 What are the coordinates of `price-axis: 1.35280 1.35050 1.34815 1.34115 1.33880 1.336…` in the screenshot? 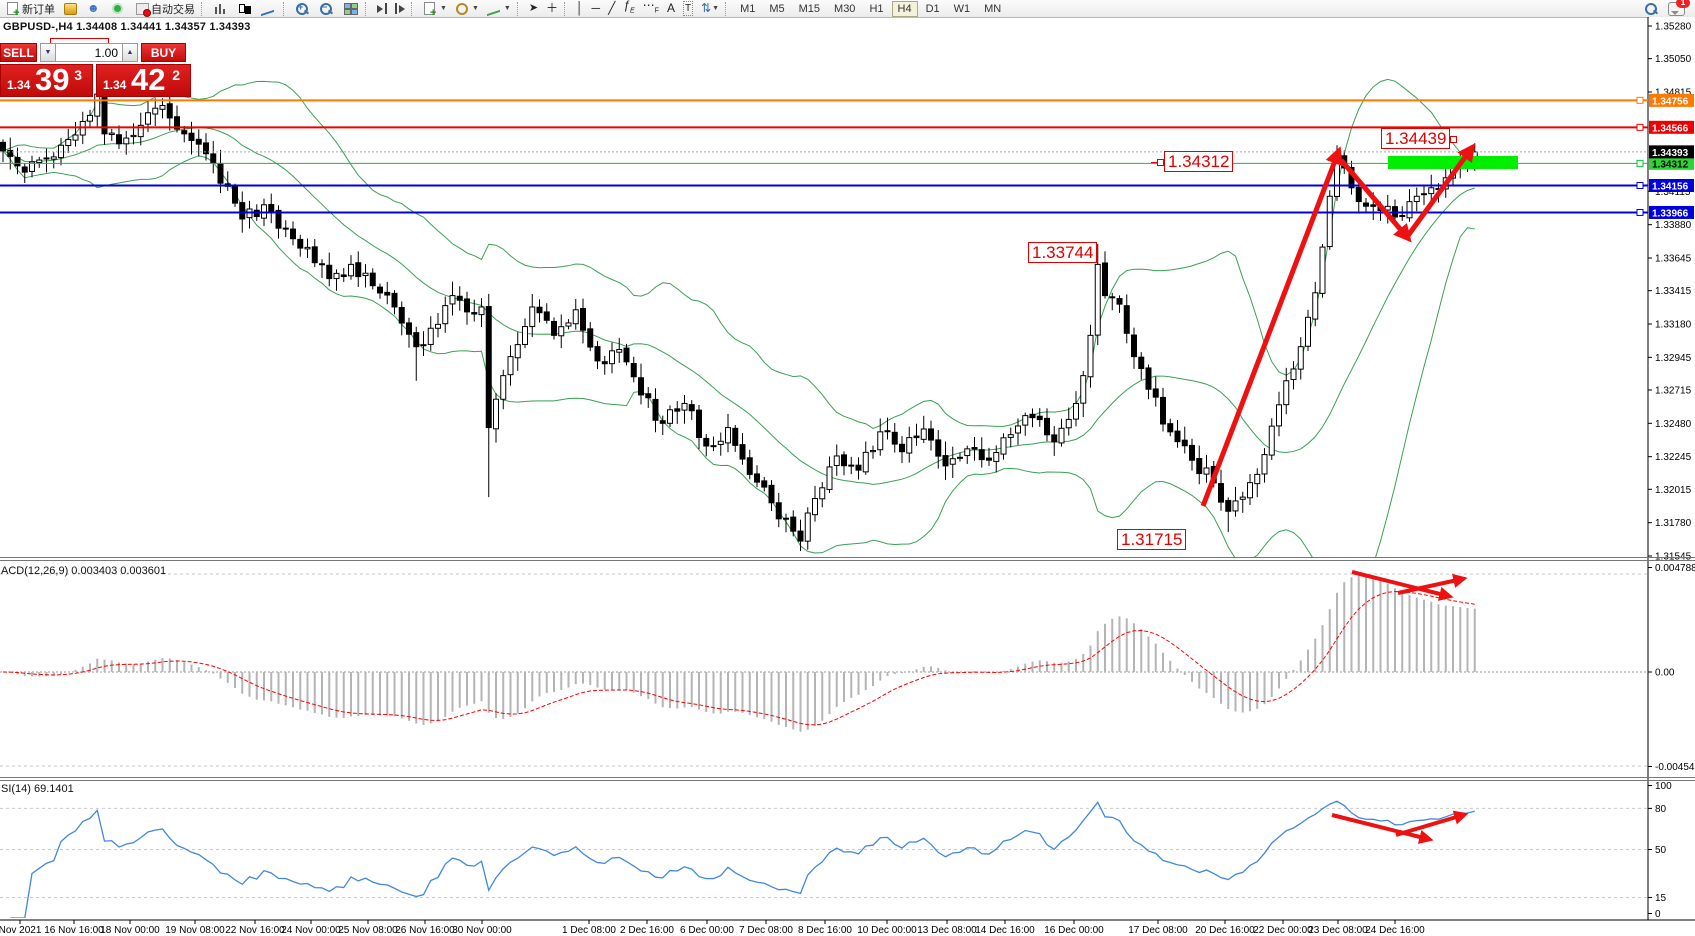 It's located at (1671, 475).